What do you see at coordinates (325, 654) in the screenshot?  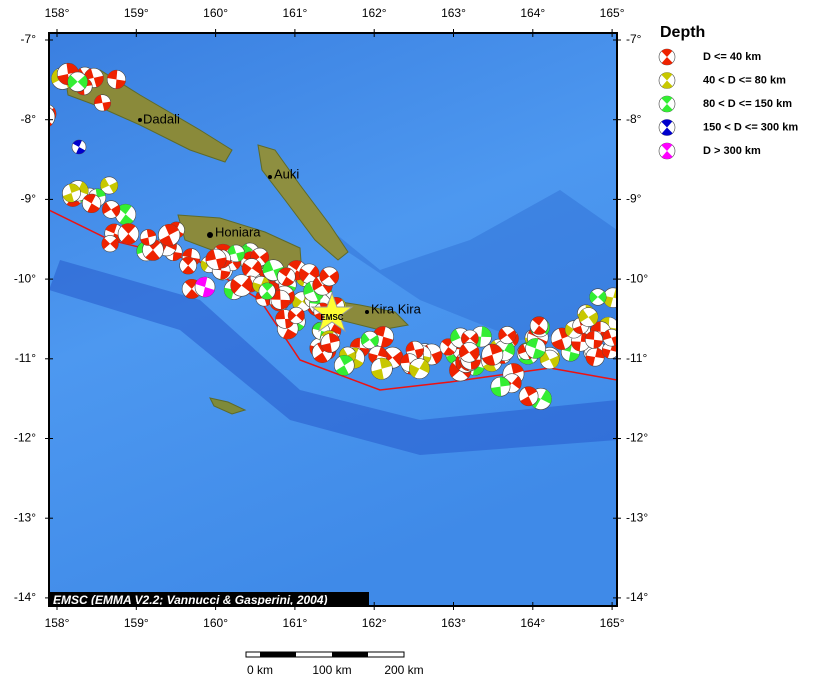 I see `scale-bar-frame` at bounding box center [325, 654].